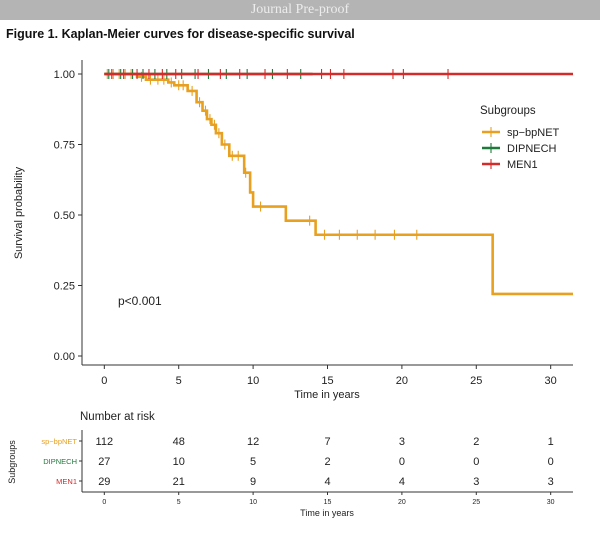 The image size is (600, 535). What do you see at coordinates (64, 75) in the screenshot?
I see `y-tick-label: 1.00` at bounding box center [64, 75].